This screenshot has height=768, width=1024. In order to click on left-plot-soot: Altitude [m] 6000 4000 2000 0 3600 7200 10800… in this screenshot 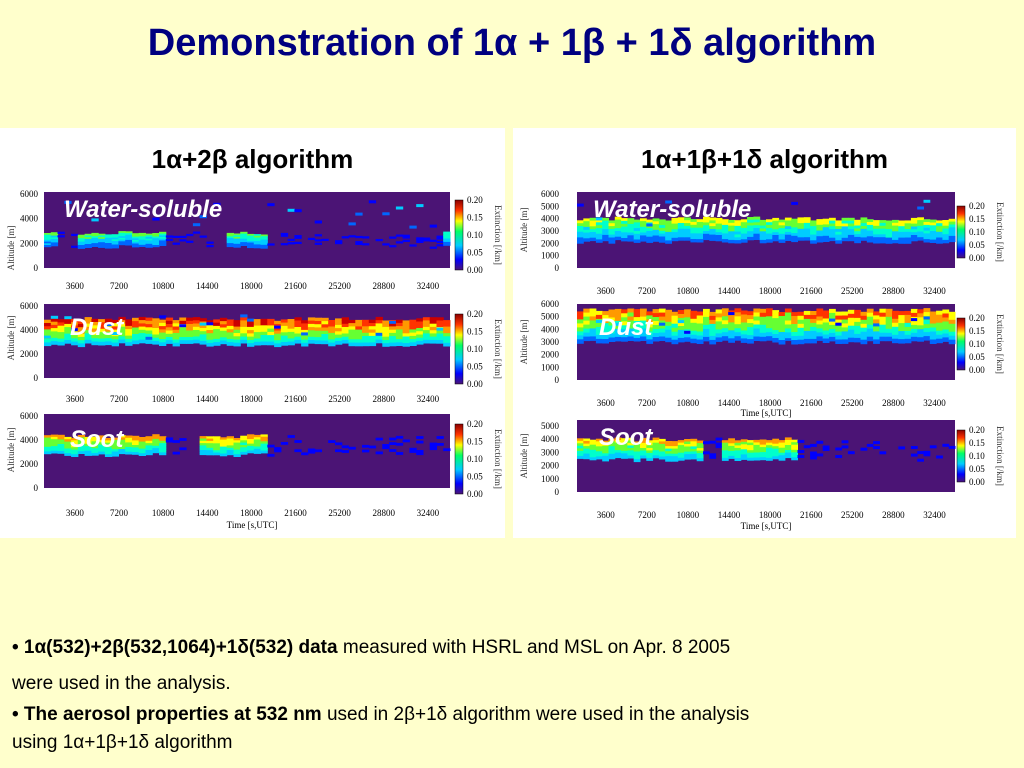, I will do `click(252, 474)`.